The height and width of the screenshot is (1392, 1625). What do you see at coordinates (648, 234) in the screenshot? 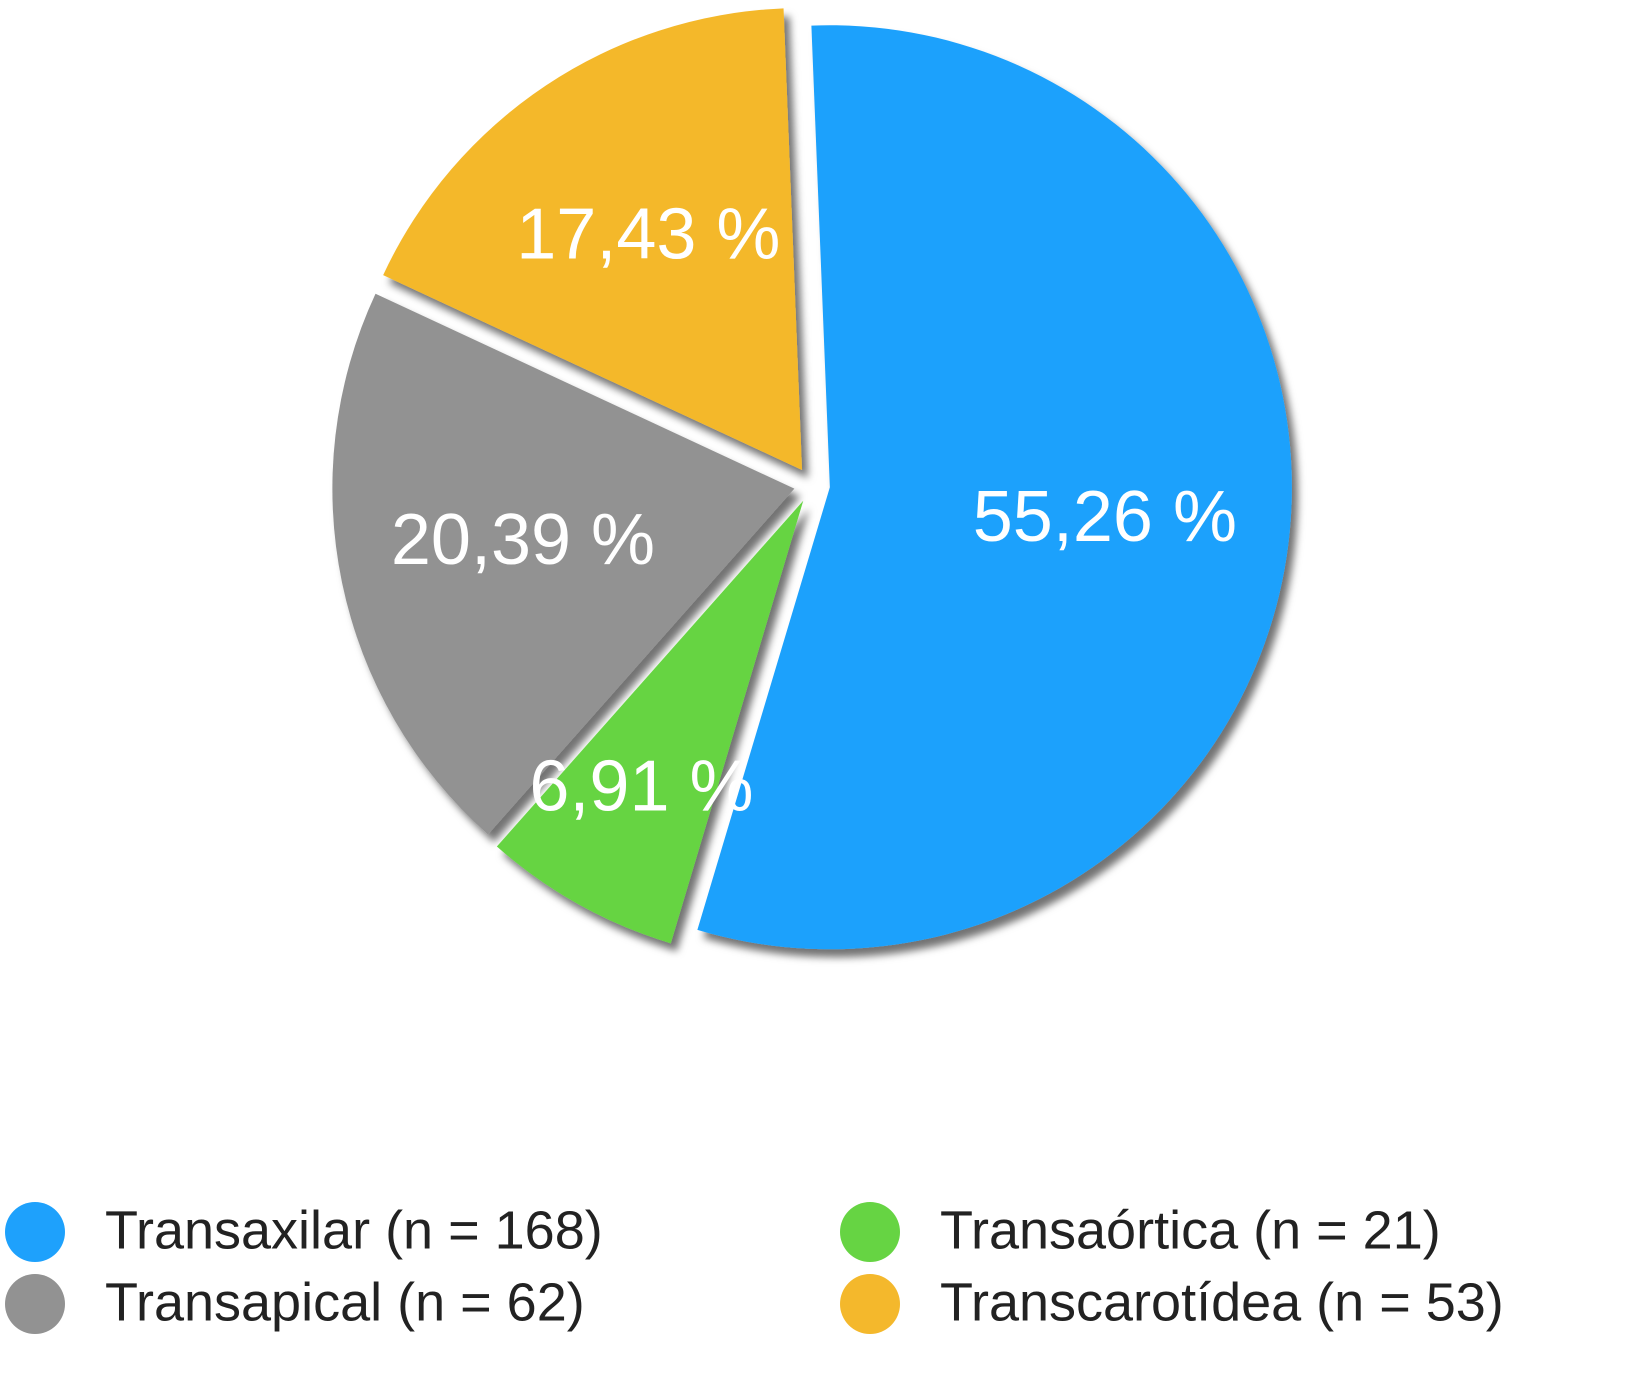
I see `value-label: 17,43 %` at bounding box center [648, 234].